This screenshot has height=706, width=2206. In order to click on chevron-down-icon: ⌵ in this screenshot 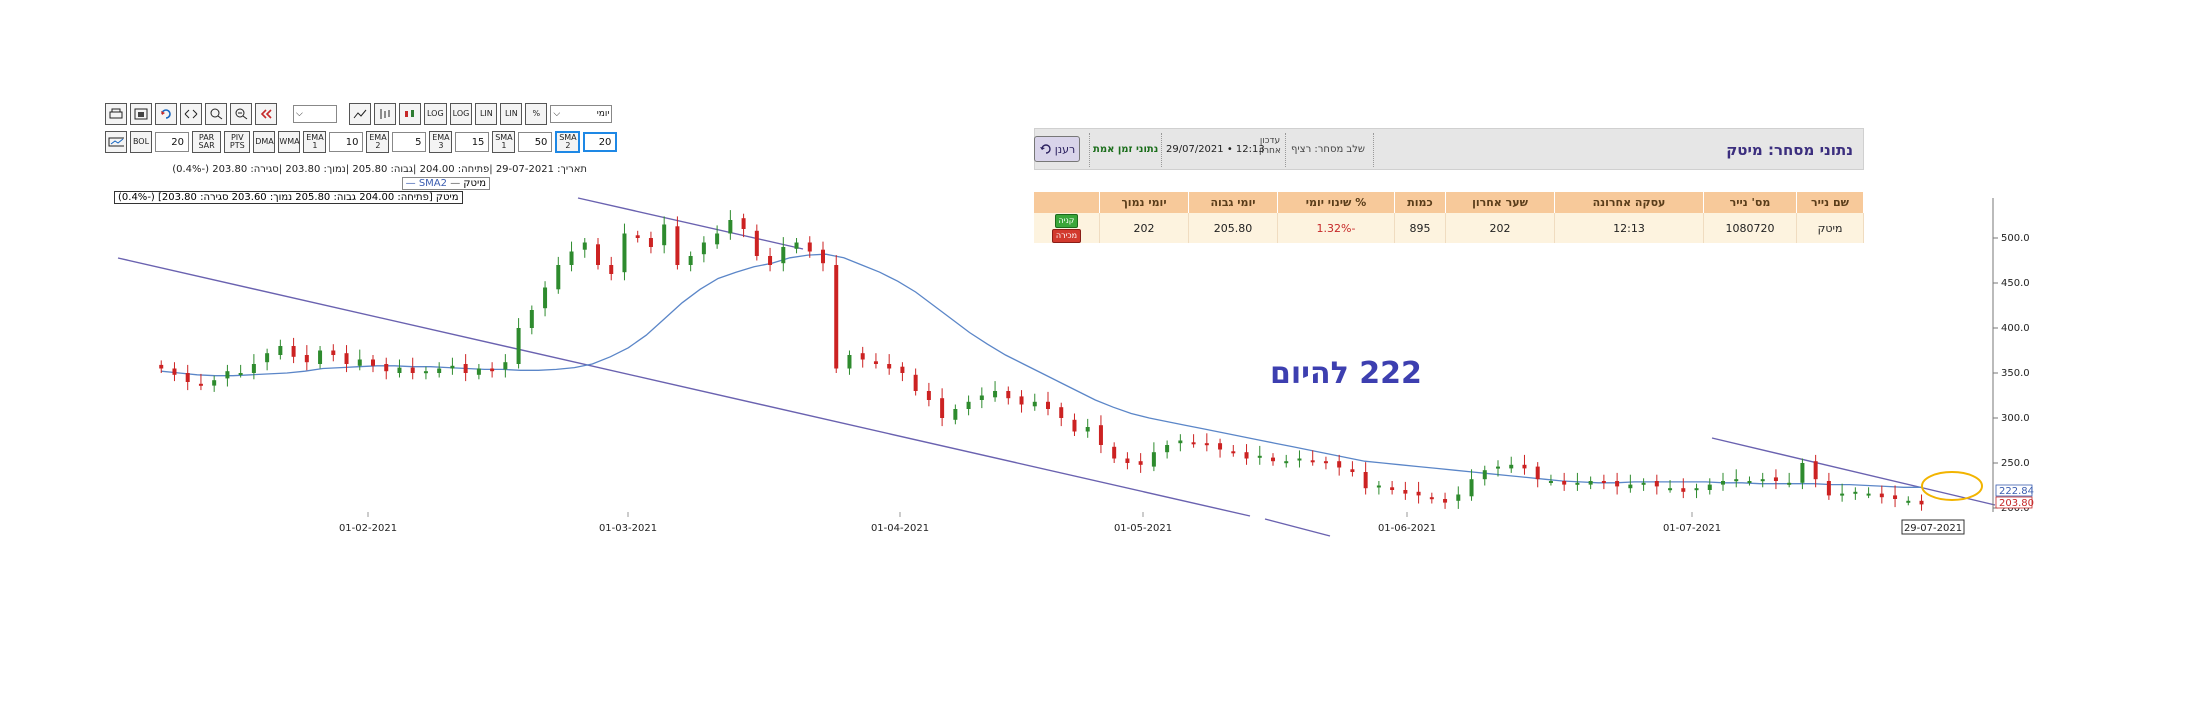, I will do `click(299, 114)`.